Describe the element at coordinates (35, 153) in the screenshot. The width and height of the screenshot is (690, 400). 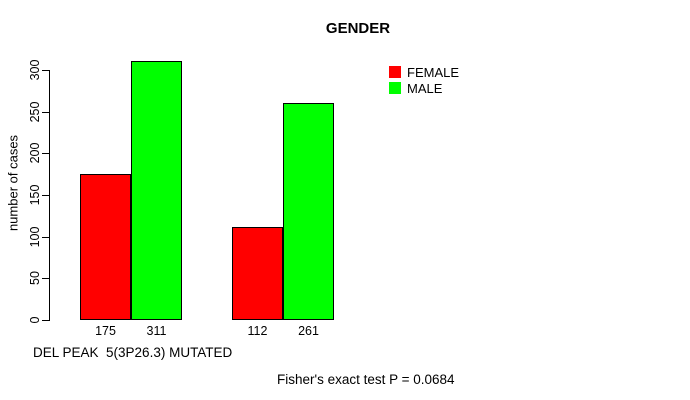
I see `y-tick-label: 200` at that location.